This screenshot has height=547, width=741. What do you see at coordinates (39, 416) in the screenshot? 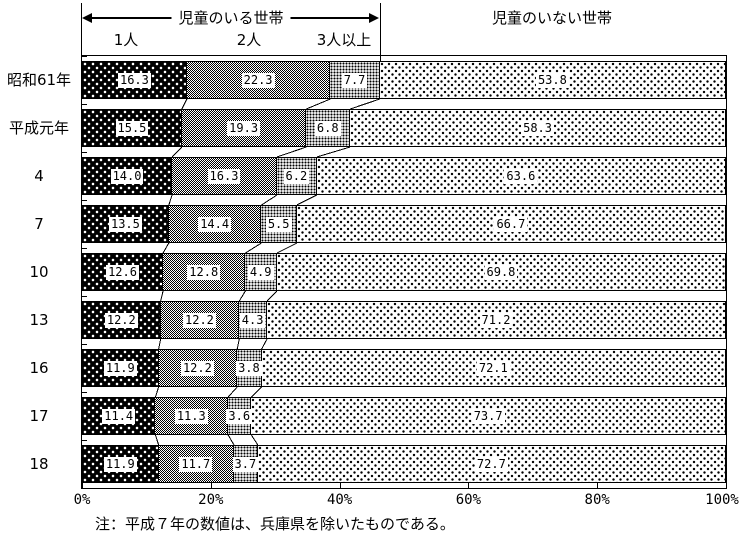
I see `y-axis-label: 17` at bounding box center [39, 416].